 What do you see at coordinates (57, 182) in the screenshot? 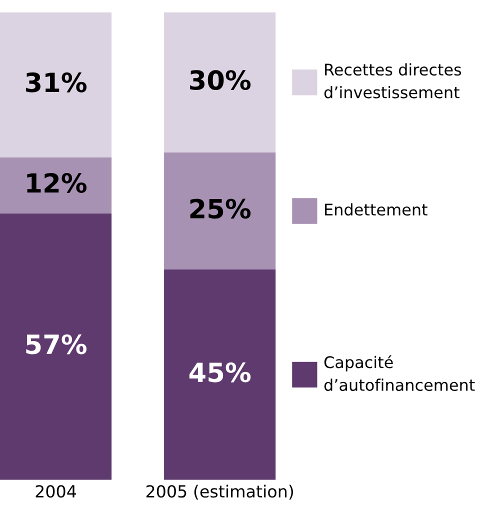
I see `data-label: 12%` at bounding box center [57, 182].